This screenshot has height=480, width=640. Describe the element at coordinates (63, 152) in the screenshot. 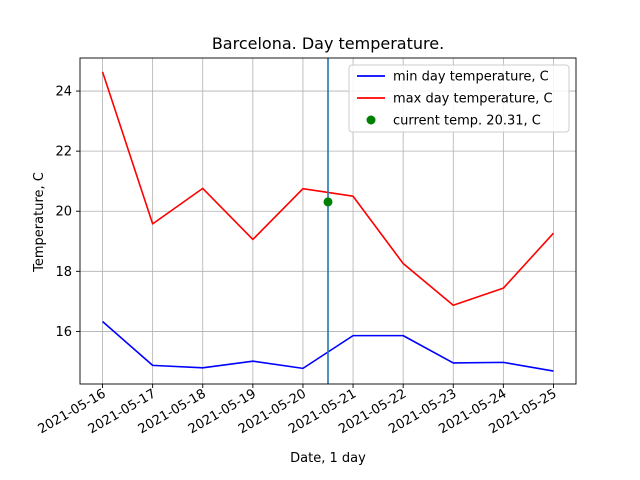

I see `y-tick-label: 22` at that location.